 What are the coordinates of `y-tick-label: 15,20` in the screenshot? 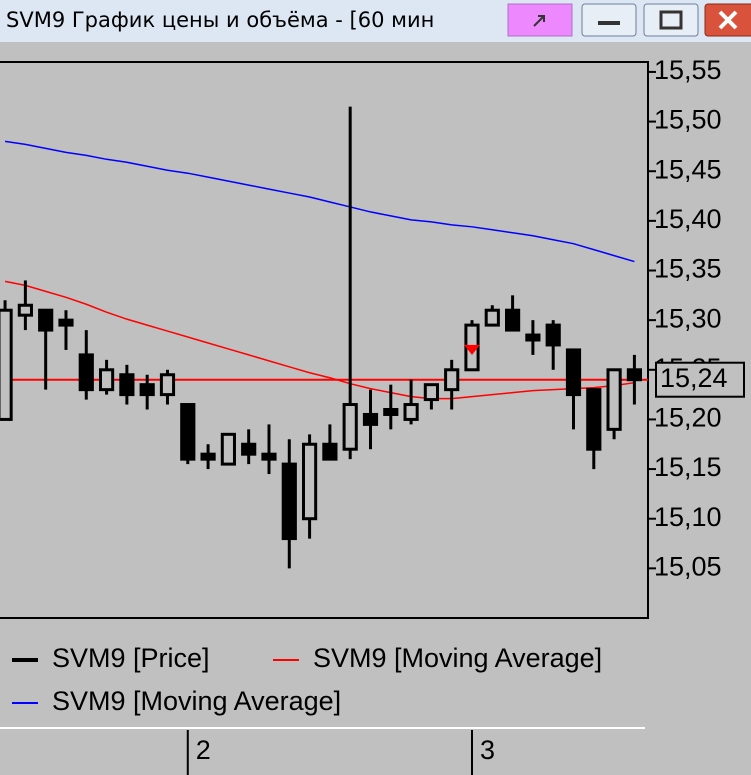 It's located at (688, 418).